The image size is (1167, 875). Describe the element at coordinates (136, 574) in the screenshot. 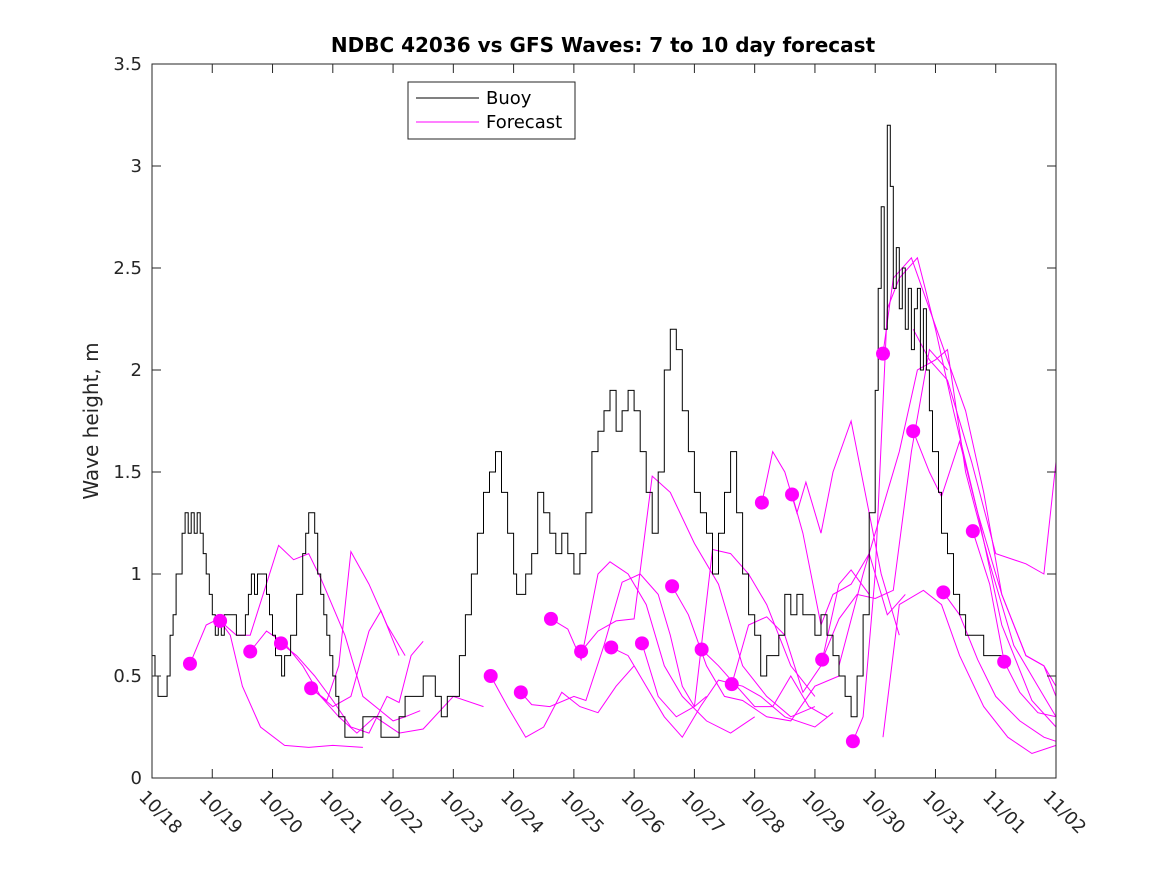

I see `y-tick-label: 1` at that location.